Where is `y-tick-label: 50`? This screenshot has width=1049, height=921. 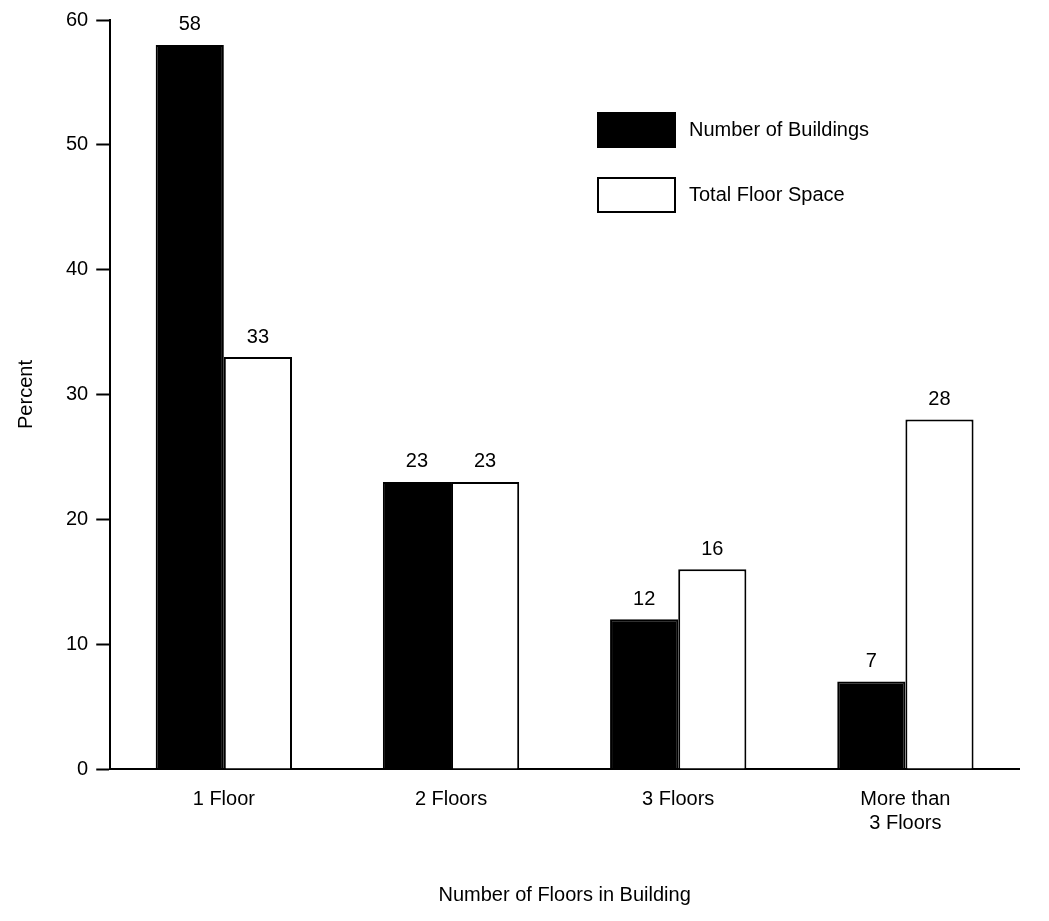
y-tick-label: 50 is located at coordinates (77, 143).